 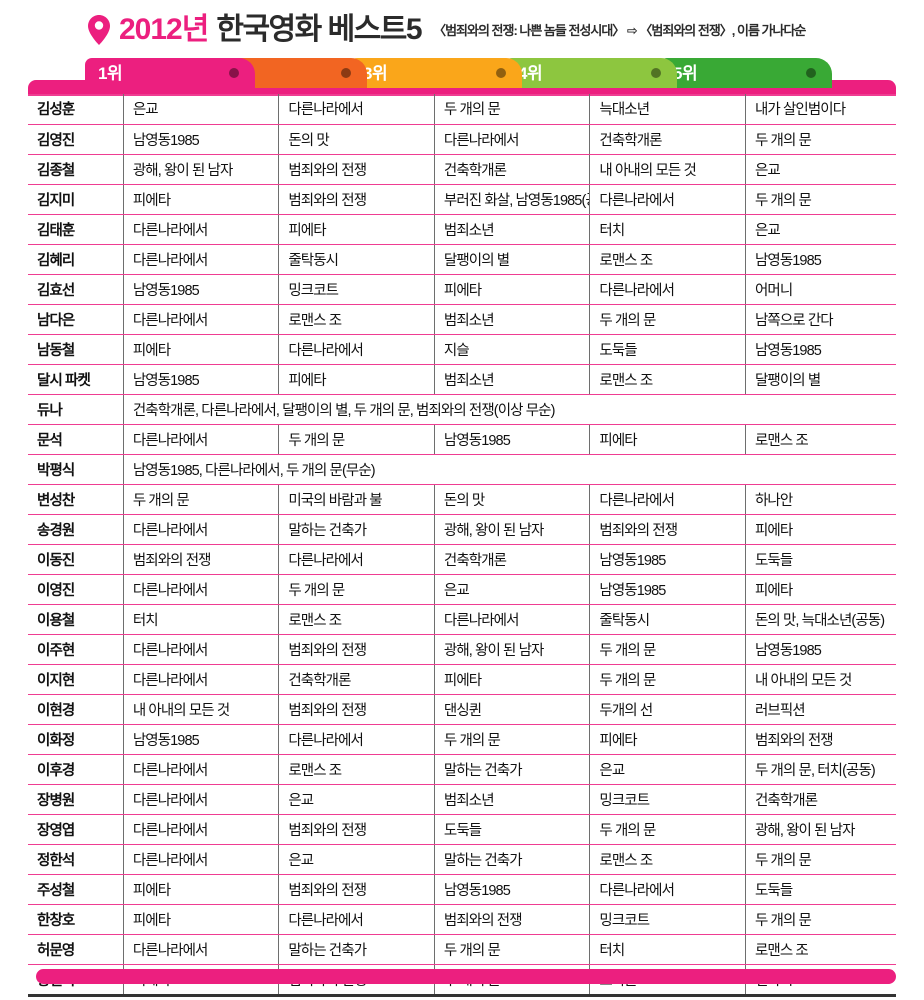 What do you see at coordinates (820, 559) in the screenshot?
I see `pick-rank-5: 도둑들` at bounding box center [820, 559].